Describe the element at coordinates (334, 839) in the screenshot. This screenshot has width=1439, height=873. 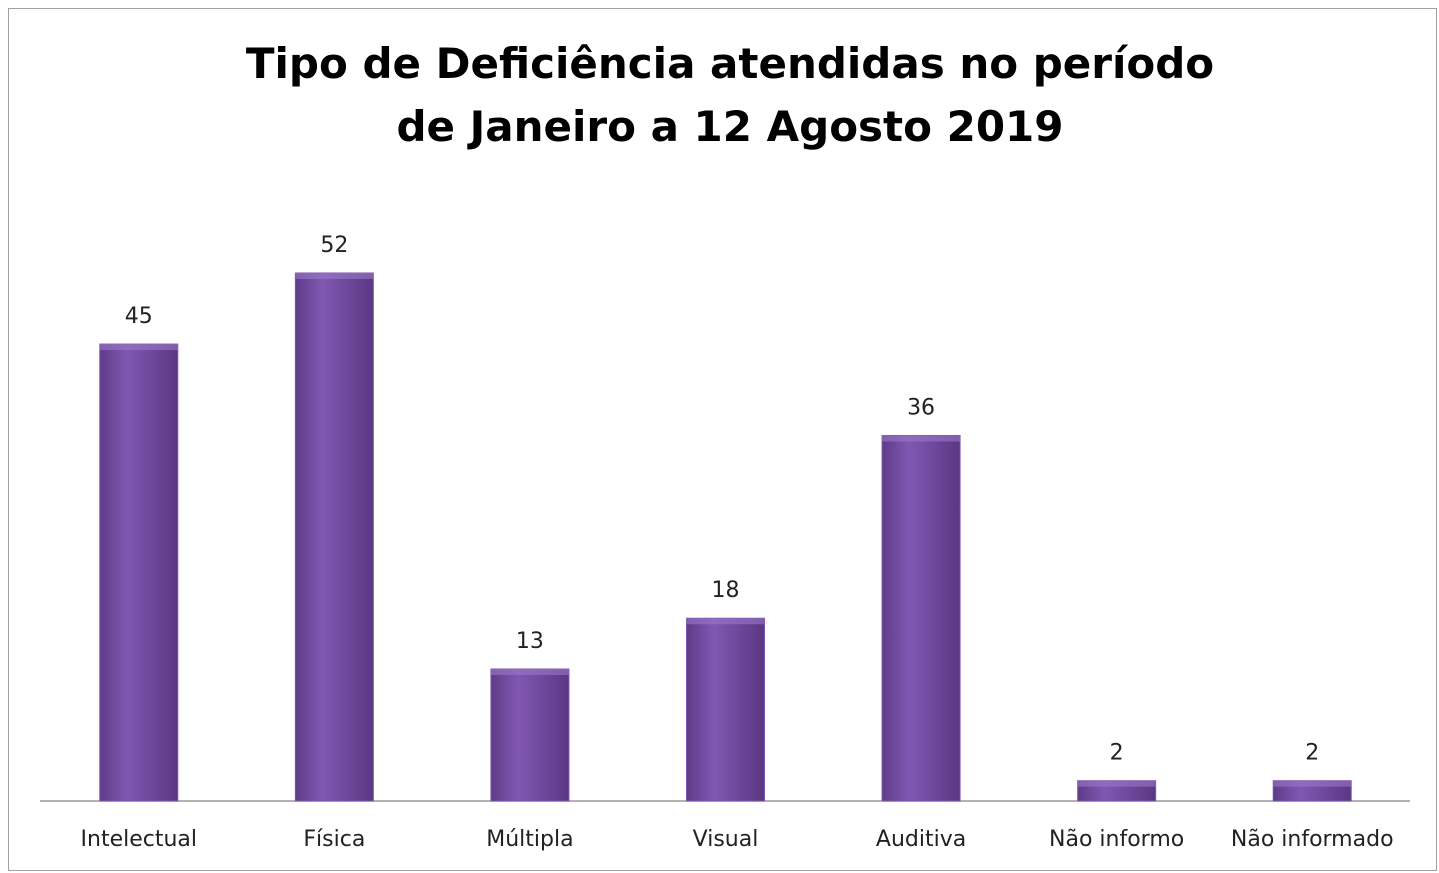
I see `x-tick-label: Física` at that location.